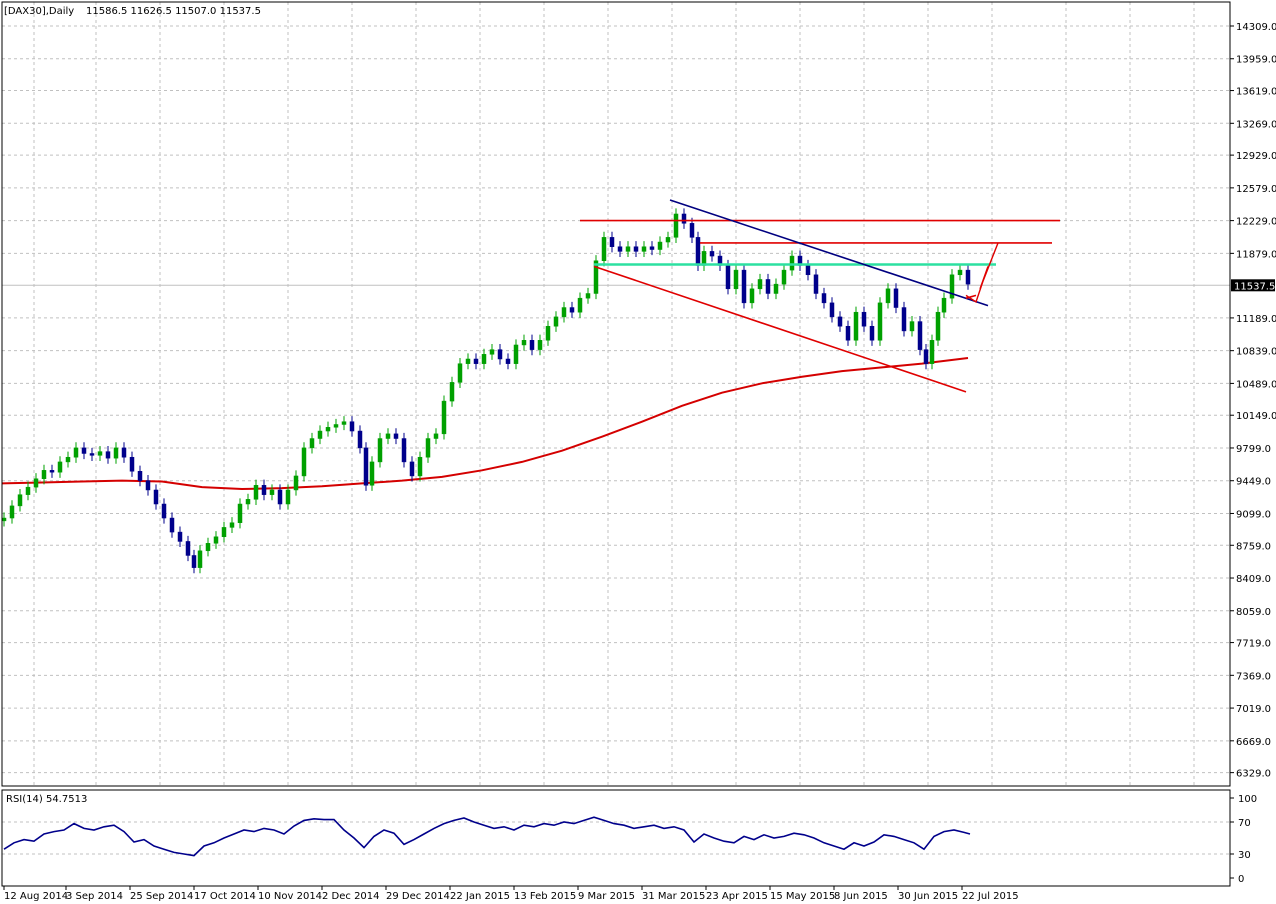  I want to click on trendline-red, so click(971, 296).